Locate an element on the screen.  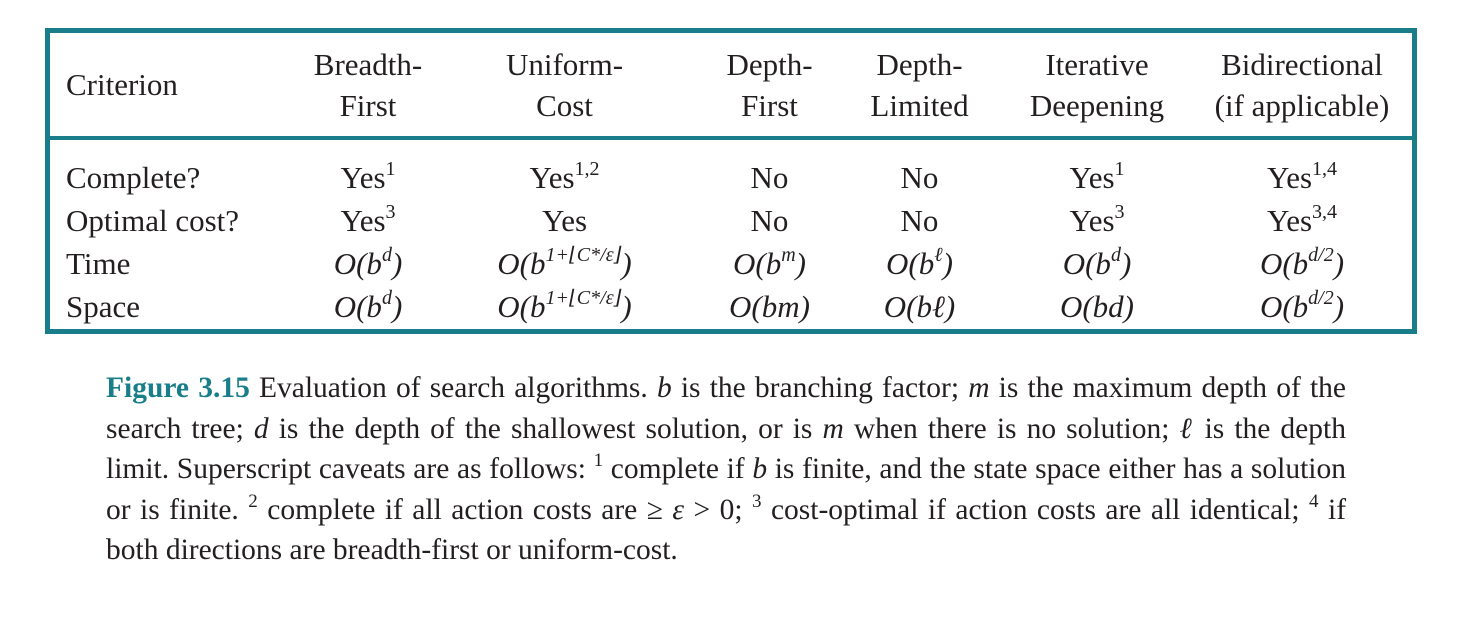
row-label: Space is located at coordinates (103, 306).